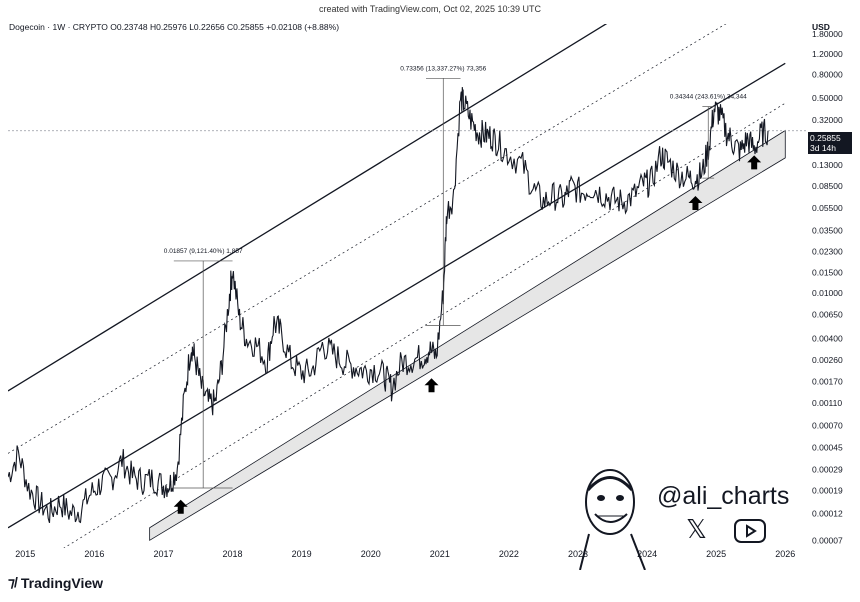 The image size is (860, 602). What do you see at coordinates (827, 448) in the screenshot?
I see `y-tick-label-19: 0.00045` at bounding box center [827, 448].